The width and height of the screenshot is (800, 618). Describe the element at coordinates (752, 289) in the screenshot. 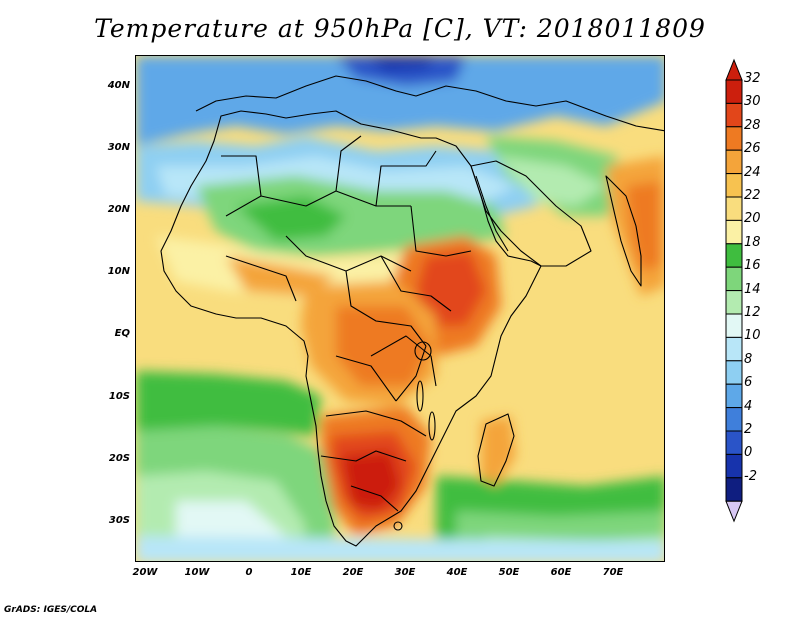

I see `colorbar-label: 14` at that location.